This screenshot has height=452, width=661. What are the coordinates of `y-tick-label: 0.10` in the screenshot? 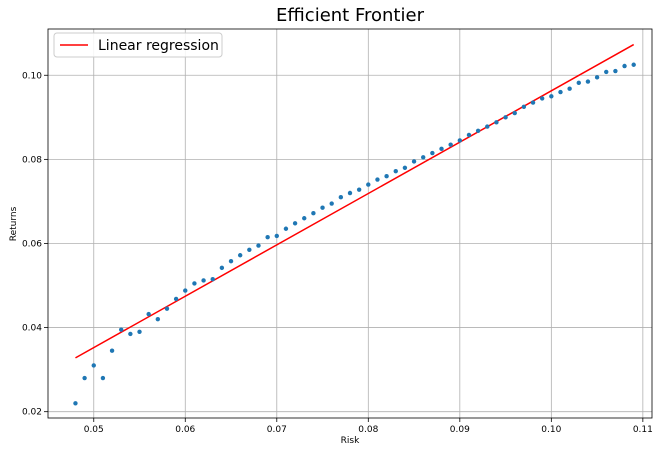 It's located at (32, 76).